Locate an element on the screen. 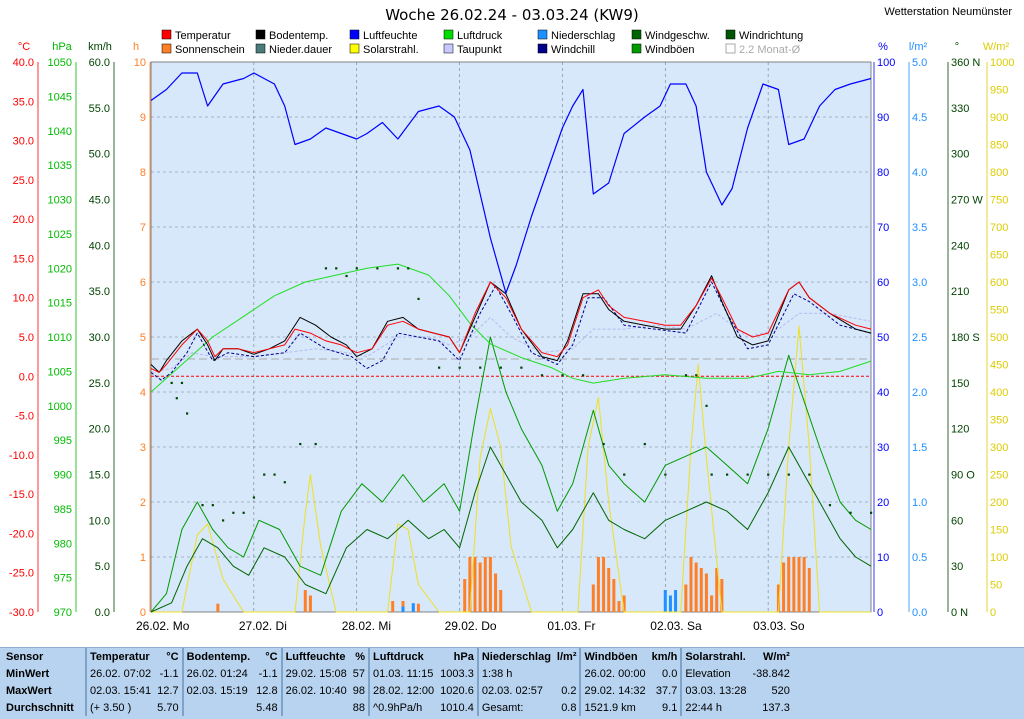 The width and height of the screenshot is (1024, 719). solar-tick-label: 600 is located at coordinates (999, 283).